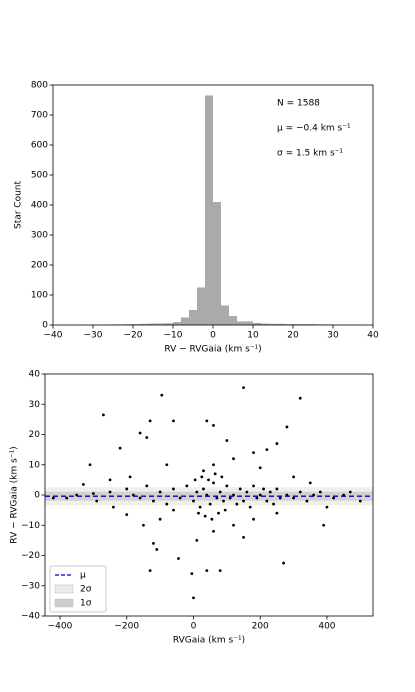  I want to click on y-tick-label: 30, so click(35, 405).